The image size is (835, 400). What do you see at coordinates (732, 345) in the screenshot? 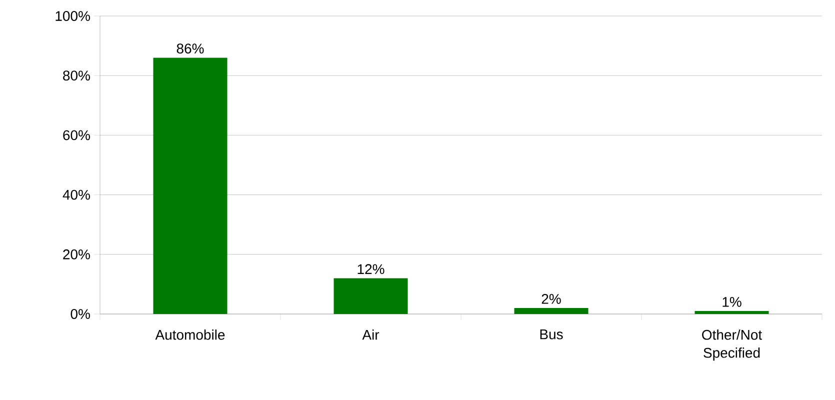
I see `x-tick-label: Other/Not Specified` at bounding box center [732, 345].